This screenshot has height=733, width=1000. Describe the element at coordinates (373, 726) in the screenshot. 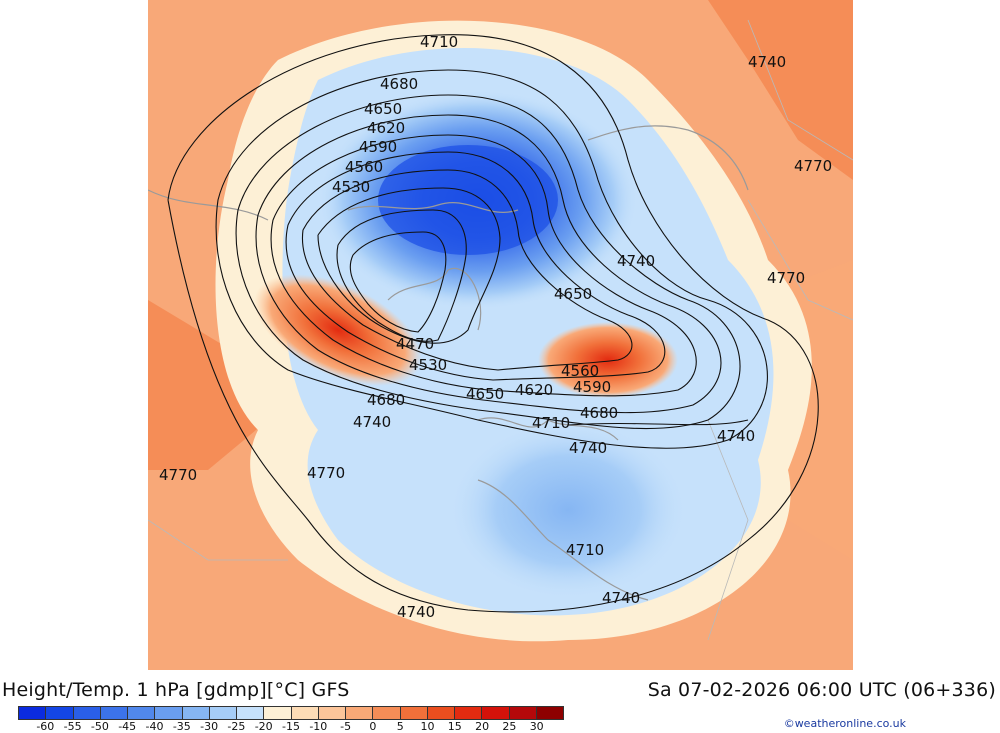

I see `colorbar-tick-label: 0` at that location.